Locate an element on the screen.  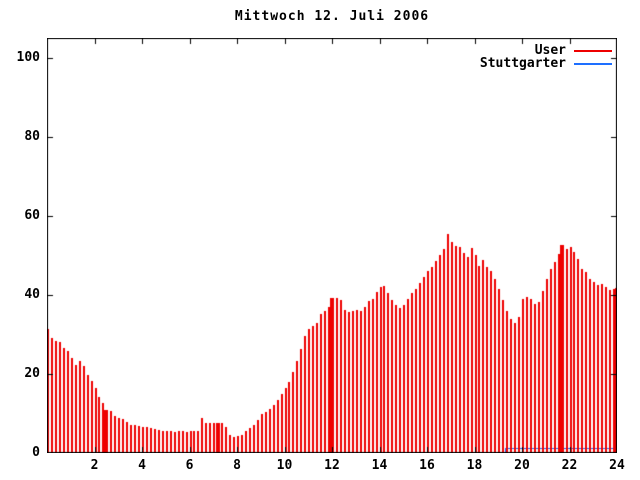
legend-label-user: User is located at coordinates (550, 50).